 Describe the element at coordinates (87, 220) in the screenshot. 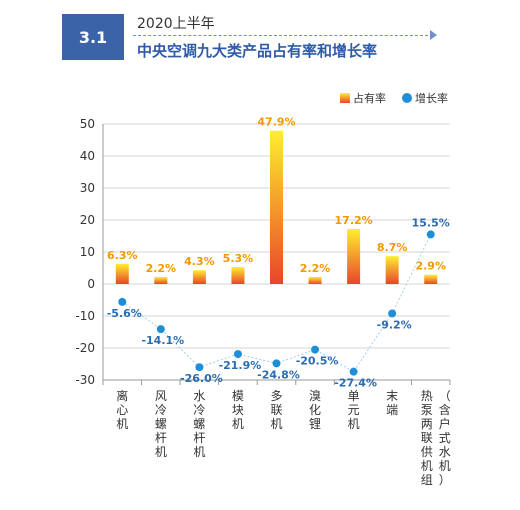

I see `y-tick-label: 20` at that location.